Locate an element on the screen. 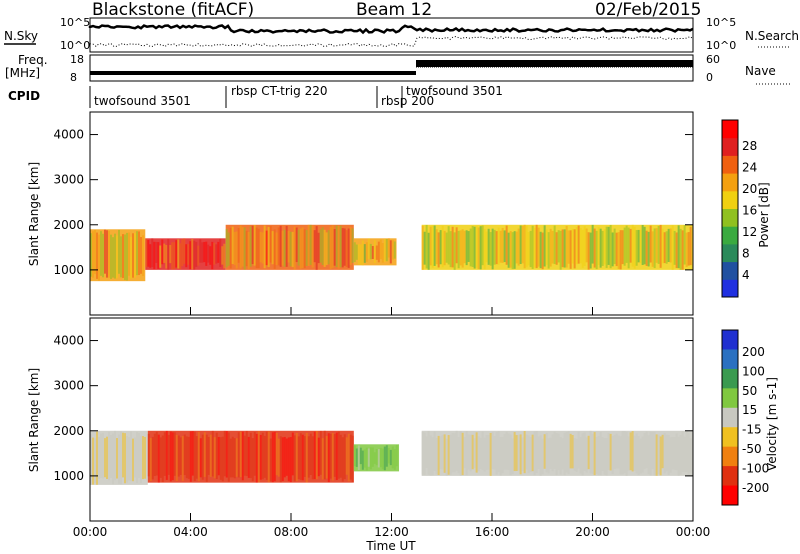  frequency-panel-frame is located at coordinates (391, 68).